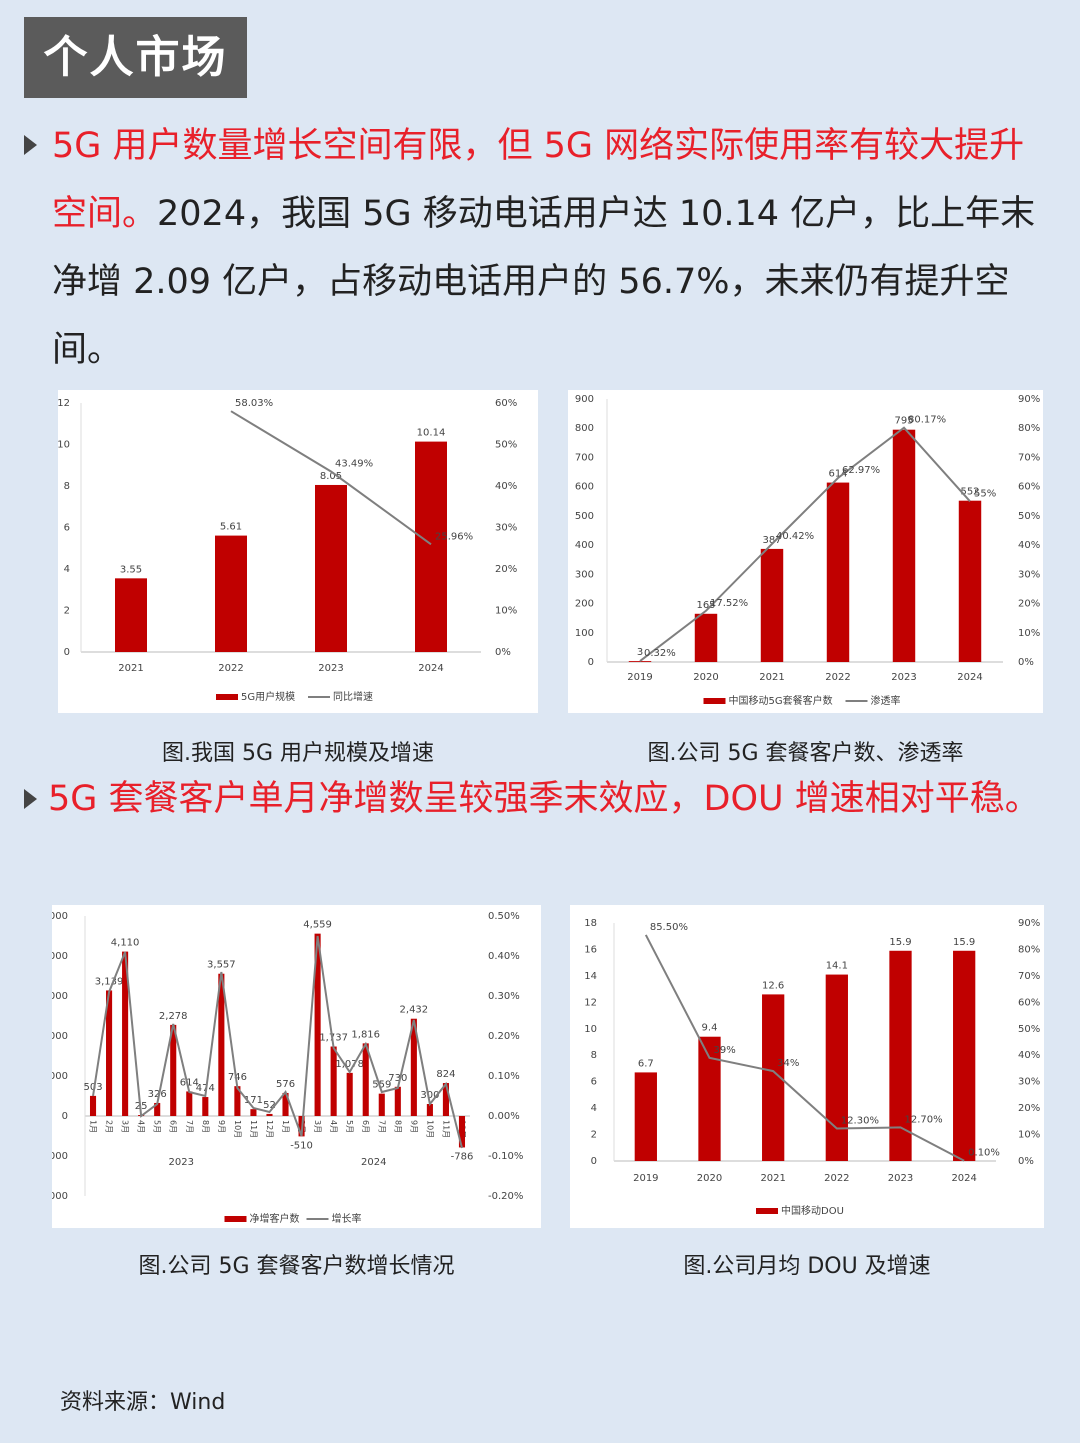 This screenshot has height=1443, width=1080. What do you see at coordinates (254, 403) in the screenshot?
I see `data-label: 58.03%` at bounding box center [254, 403].